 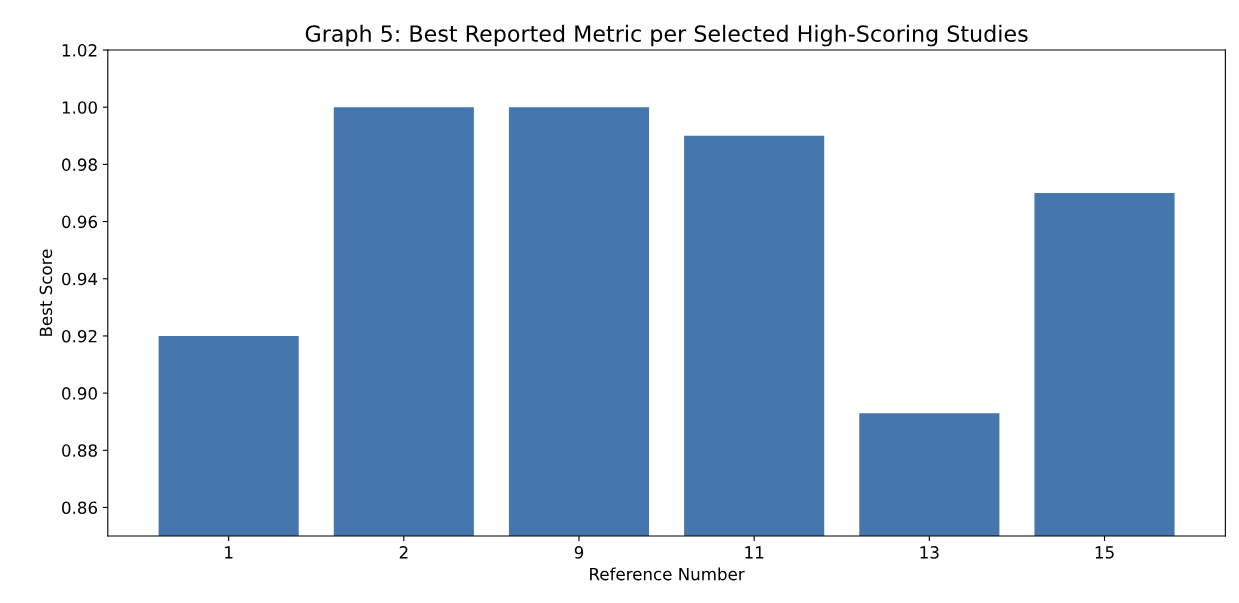 I want to click on x-tick-label: 11, so click(x=754, y=552).